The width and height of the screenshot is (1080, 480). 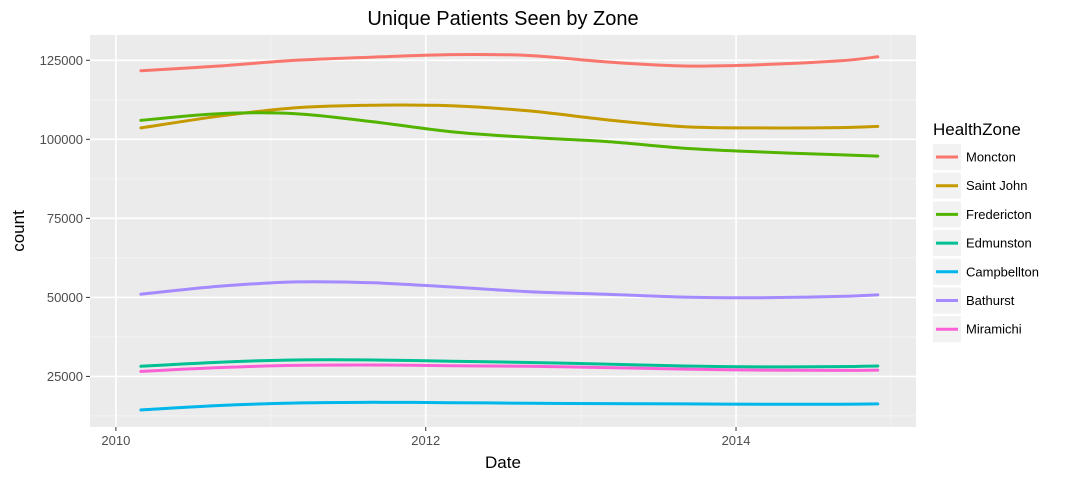 I want to click on x-tick-label: 2012, so click(x=425, y=440).